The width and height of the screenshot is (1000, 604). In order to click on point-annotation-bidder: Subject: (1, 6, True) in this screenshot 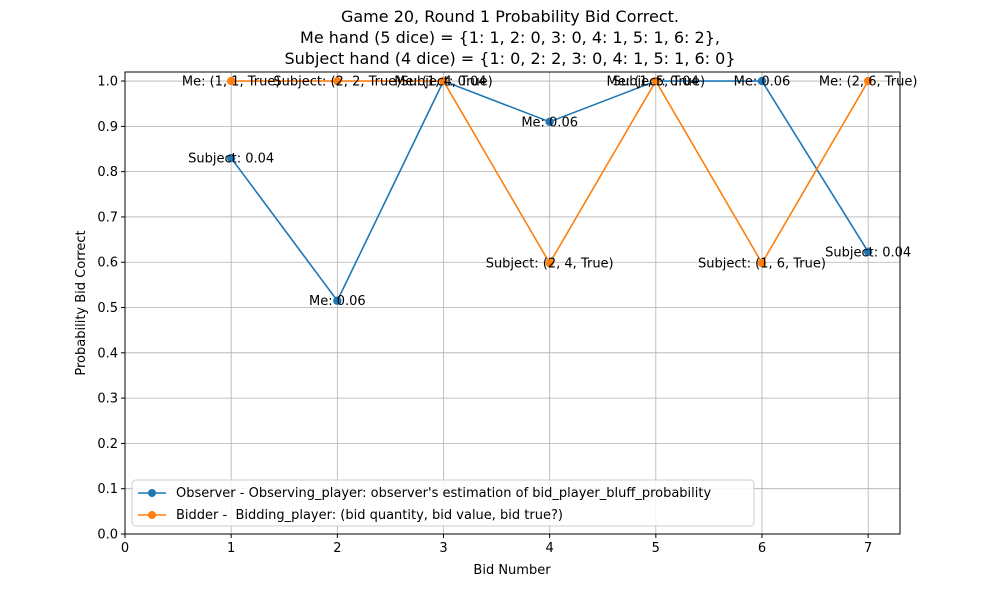, I will do `click(762, 264)`.